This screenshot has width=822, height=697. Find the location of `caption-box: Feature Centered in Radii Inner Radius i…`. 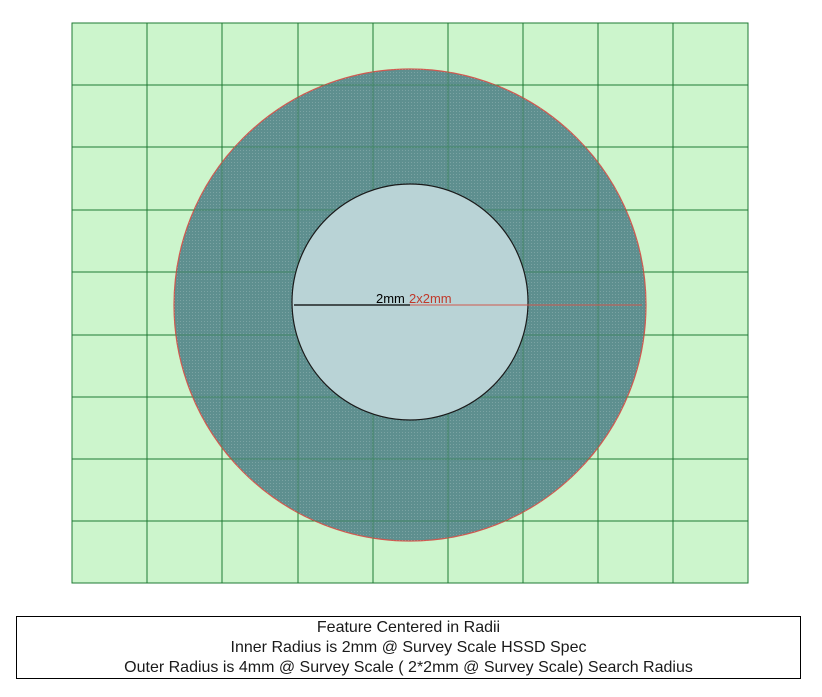

caption-box: Feature Centered in Radii Inner Radius i… is located at coordinates (408, 647).